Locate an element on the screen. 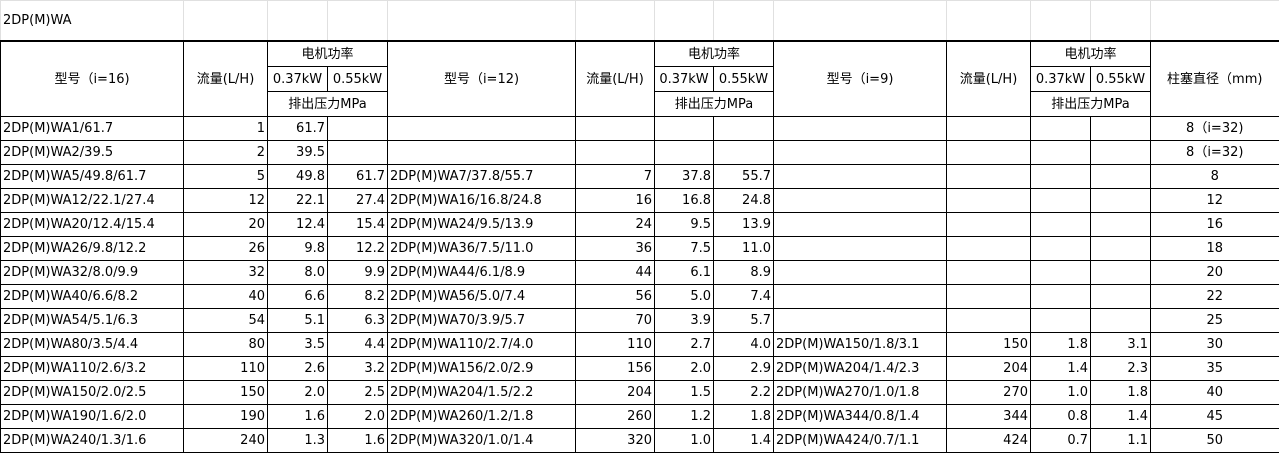 This screenshot has height=453, width=1279. cell-pressure-037-i16: 12.4 is located at coordinates (298, 225).